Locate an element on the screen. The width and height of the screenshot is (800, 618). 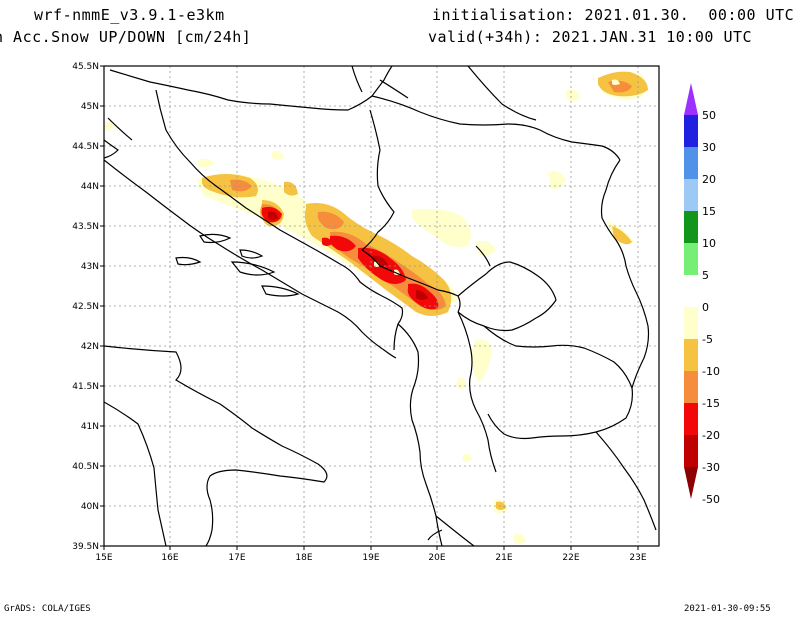
colorbar-top-arrow is located at coordinates (691, 99).